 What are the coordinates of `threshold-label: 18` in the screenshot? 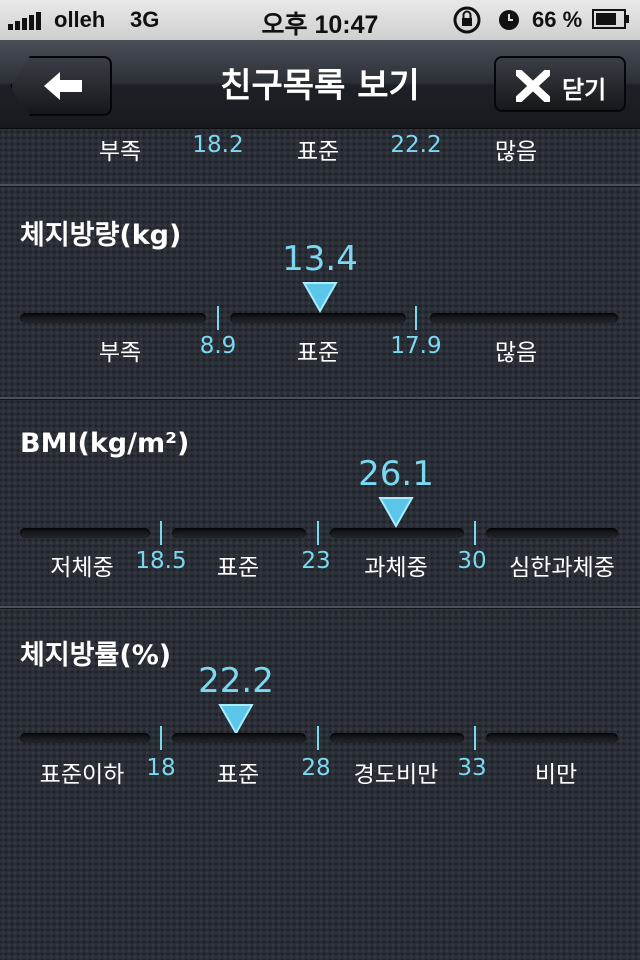 It's located at (161, 768).